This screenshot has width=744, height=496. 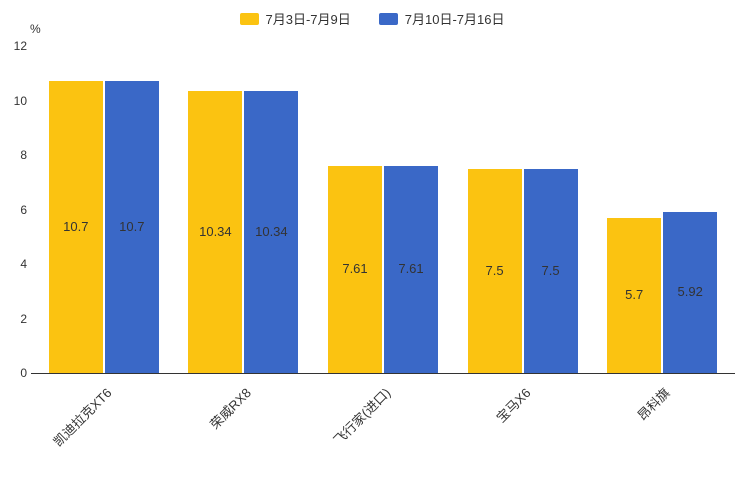 I want to click on x-axis-line, so click(x=383, y=373).